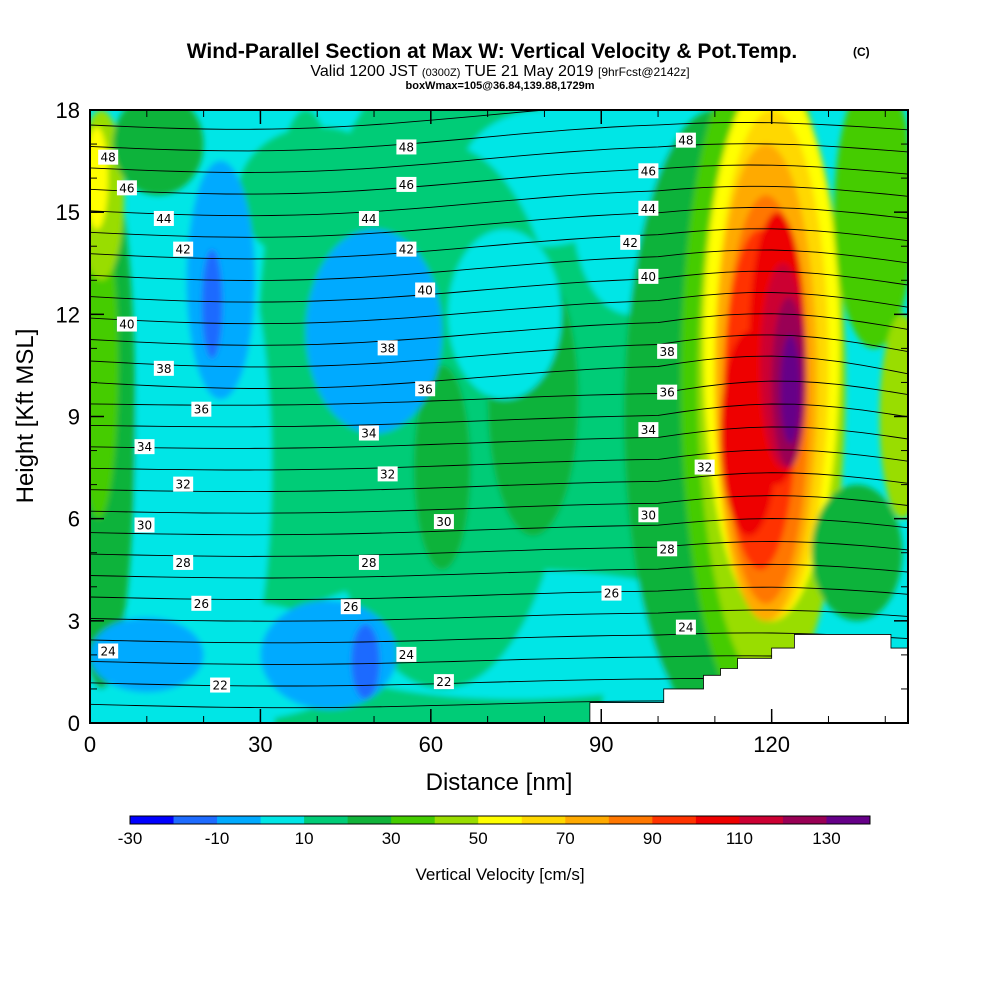  I want to click on theta-label: 30, so click(443, 522).